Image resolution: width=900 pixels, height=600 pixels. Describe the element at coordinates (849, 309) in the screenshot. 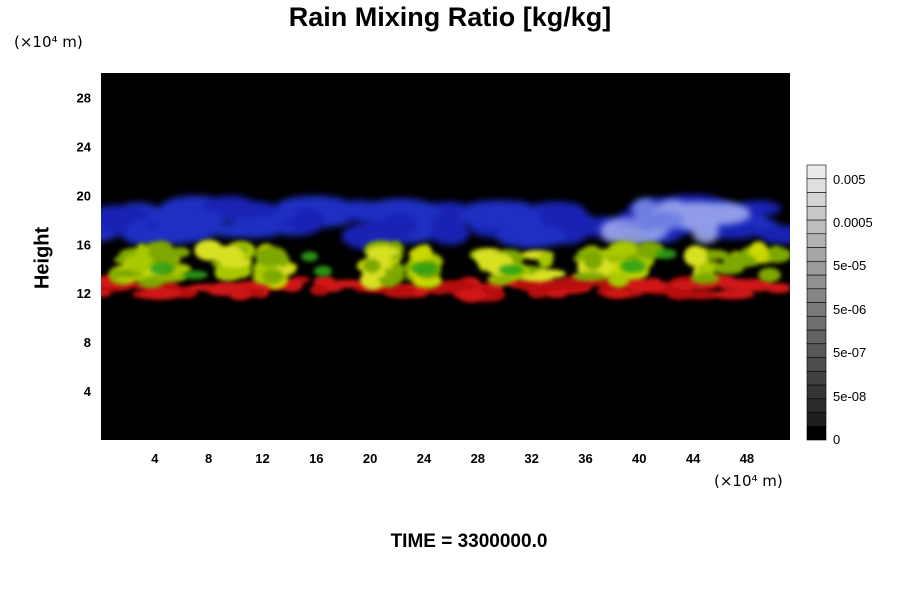

I see `colorbar-label: 5e-06` at that location.